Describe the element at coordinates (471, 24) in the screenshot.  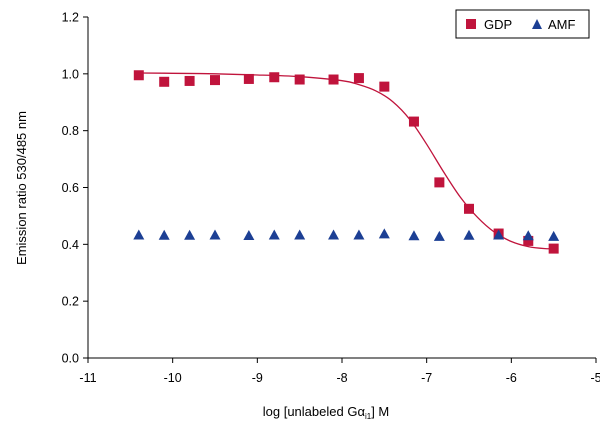
I see `legend-gdp-marker` at that location.